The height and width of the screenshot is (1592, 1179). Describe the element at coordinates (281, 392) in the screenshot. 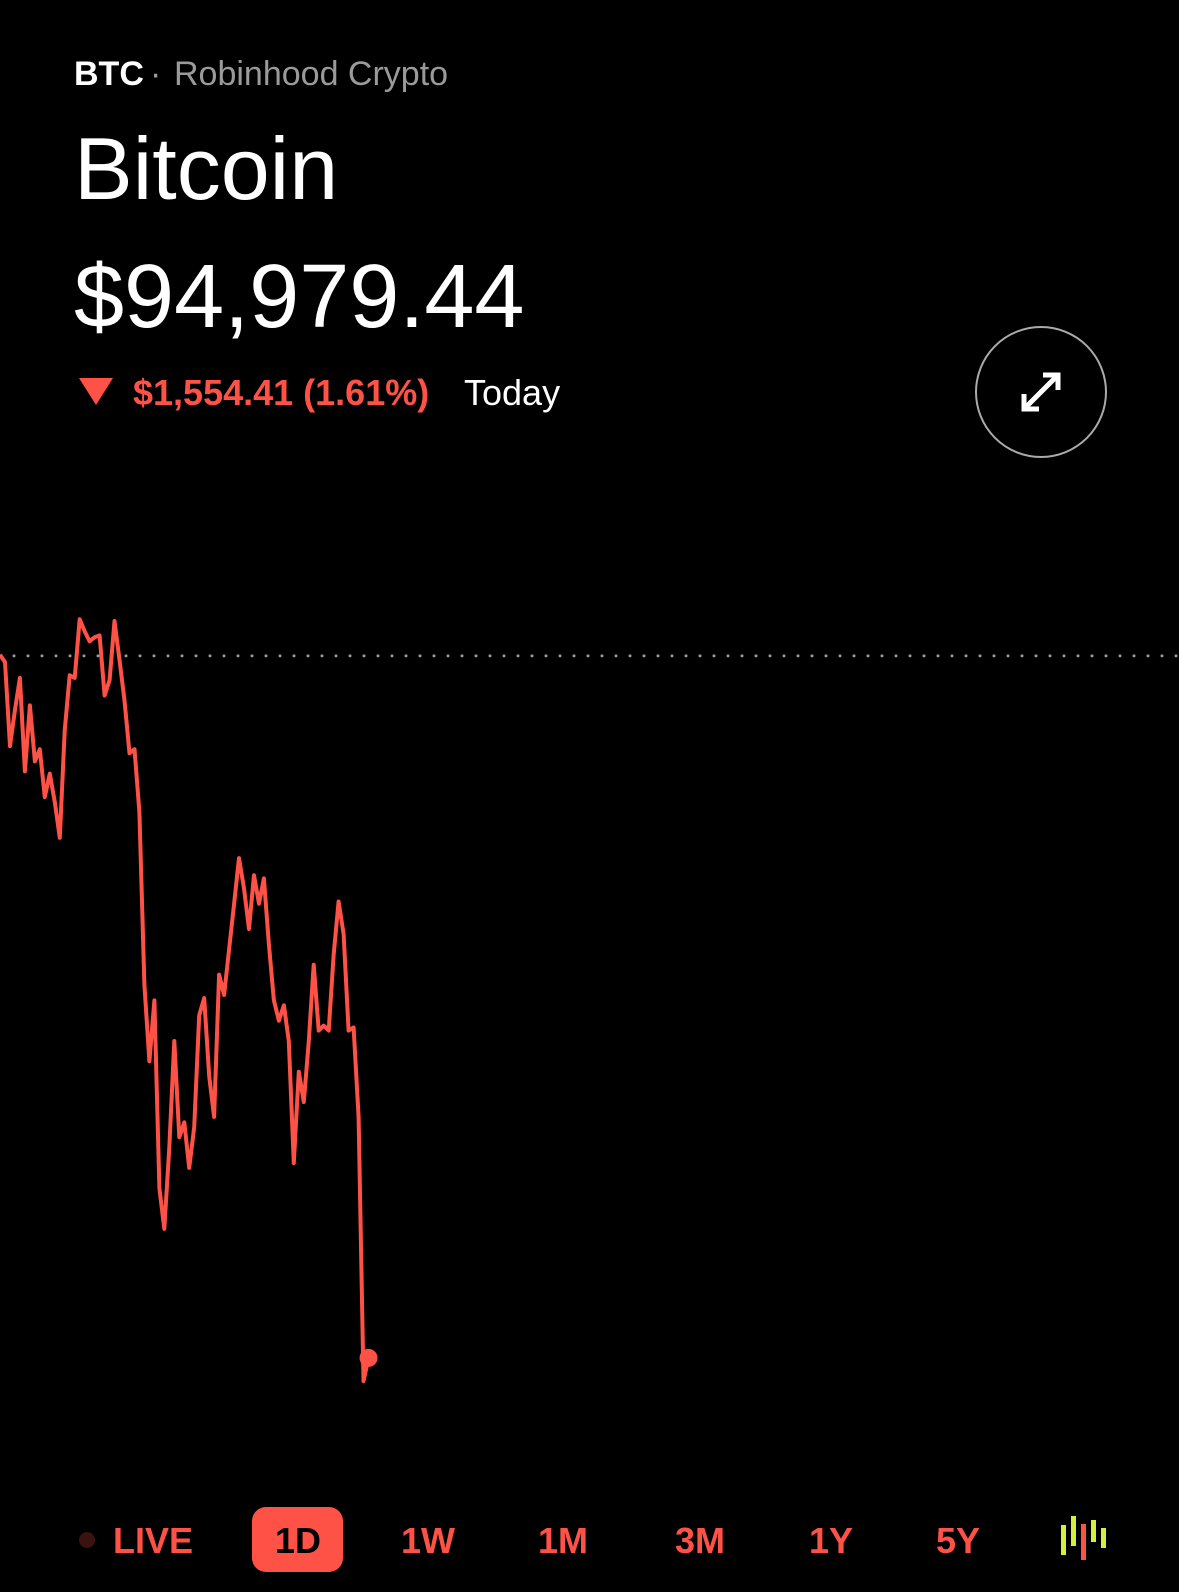

I see `change: $1,554.41 (1.61%)` at that location.